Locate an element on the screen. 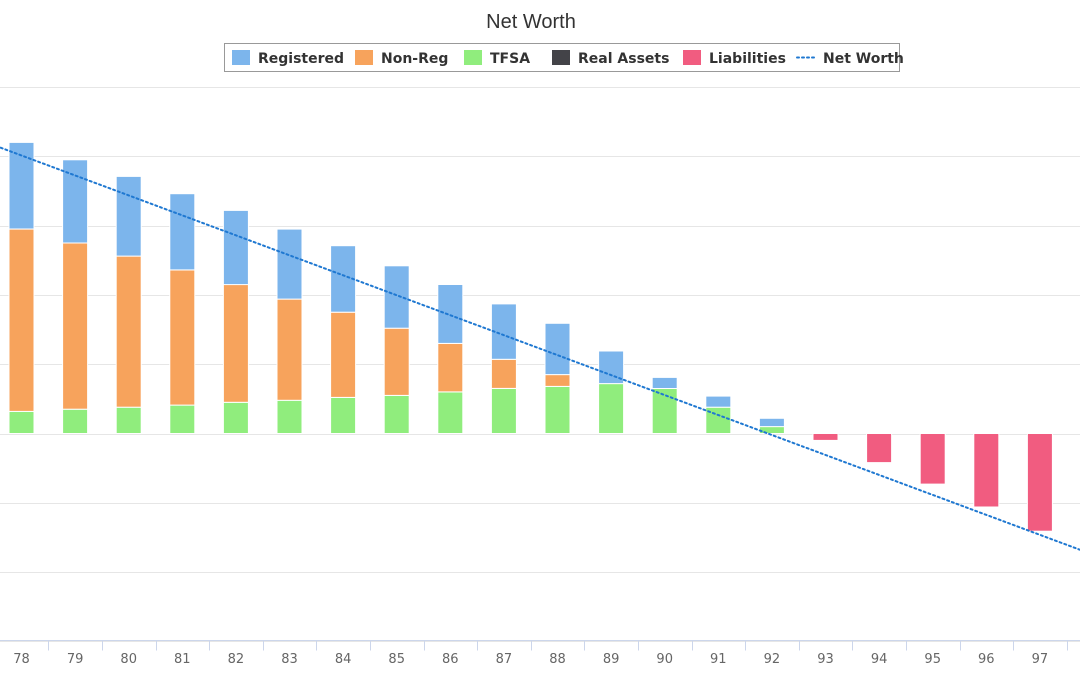 The height and width of the screenshot is (675, 1080). x-tick-label-83: 83 is located at coordinates (289, 659).